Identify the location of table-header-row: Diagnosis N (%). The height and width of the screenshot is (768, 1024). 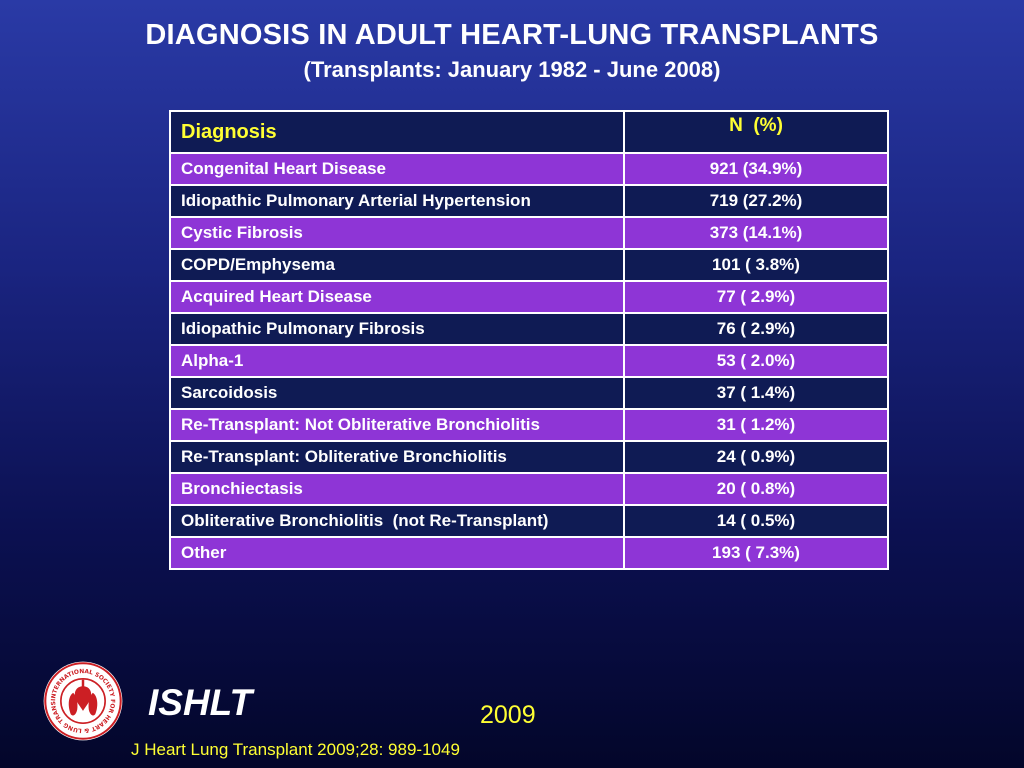
(529, 132).